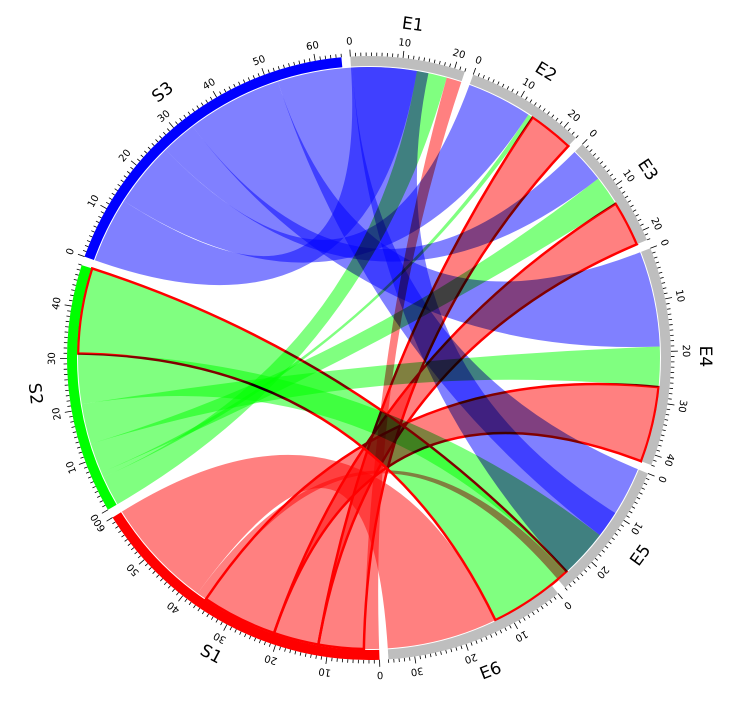 The image size is (730, 717). I want to click on tick-label-s1-0: 0, so click(380, 674).